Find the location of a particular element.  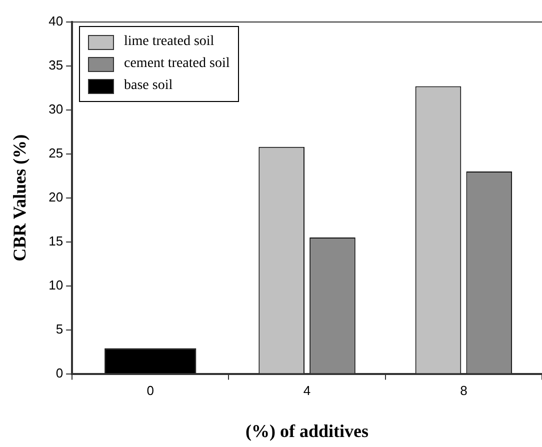

x-tick-label: 8 is located at coordinates (464, 390).